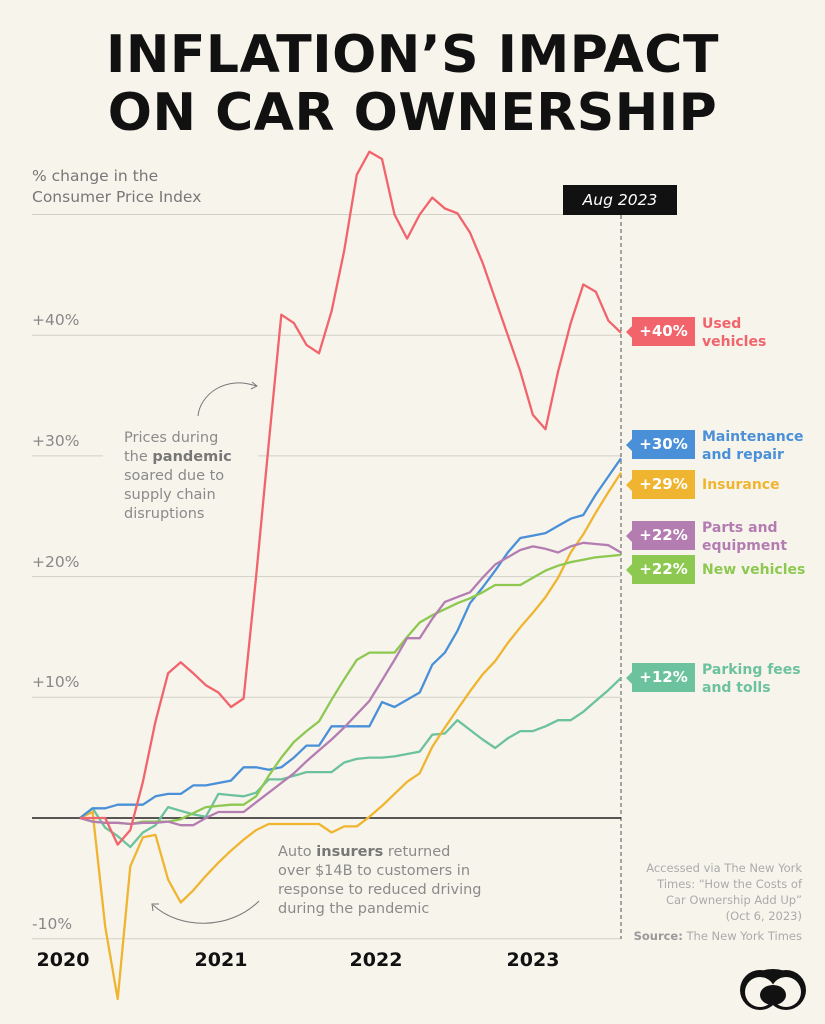 This screenshot has height=1024, width=825. What do you see at coordinates (380, 890) in the screenshot?
I see `annotation-text: response to reduced driving` at bounding box center [380, 890].